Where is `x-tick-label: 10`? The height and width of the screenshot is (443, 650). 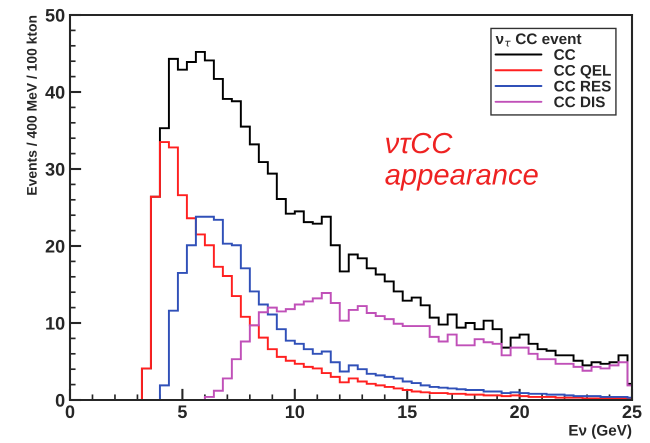 x-tick-label: 10 is located at coordinates (295, 411).